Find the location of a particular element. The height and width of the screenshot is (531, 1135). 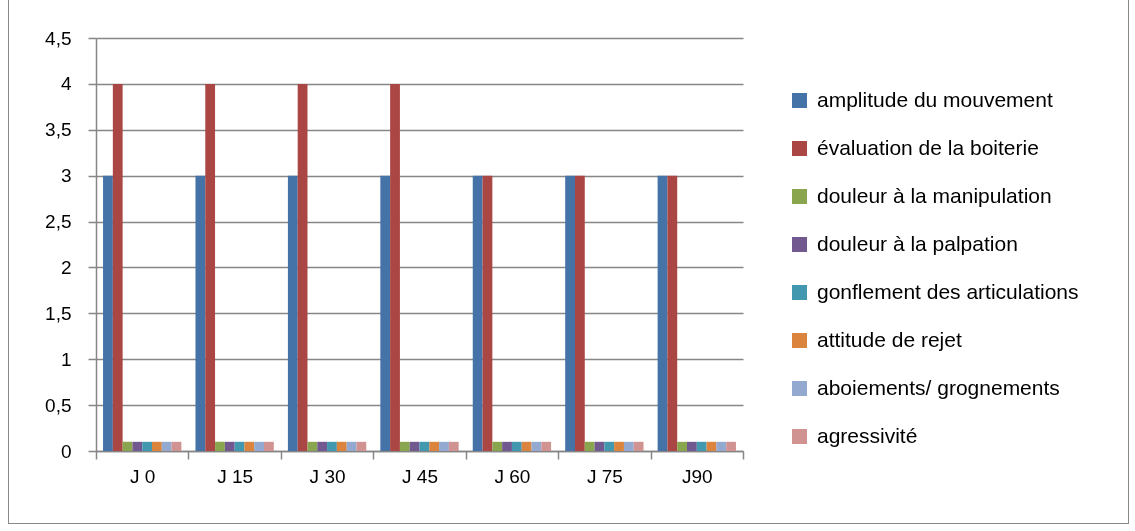

y-tick-label: 1,5 is located at coordinates (58, 313).